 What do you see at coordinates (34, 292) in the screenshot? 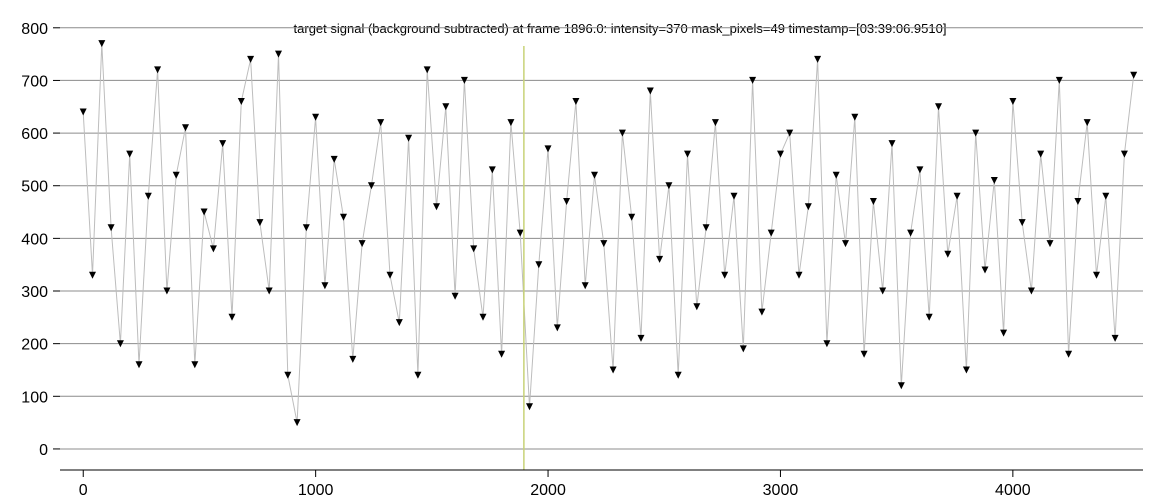
I see `y-tick-label-300: 300` at bounding box center [34, 292].